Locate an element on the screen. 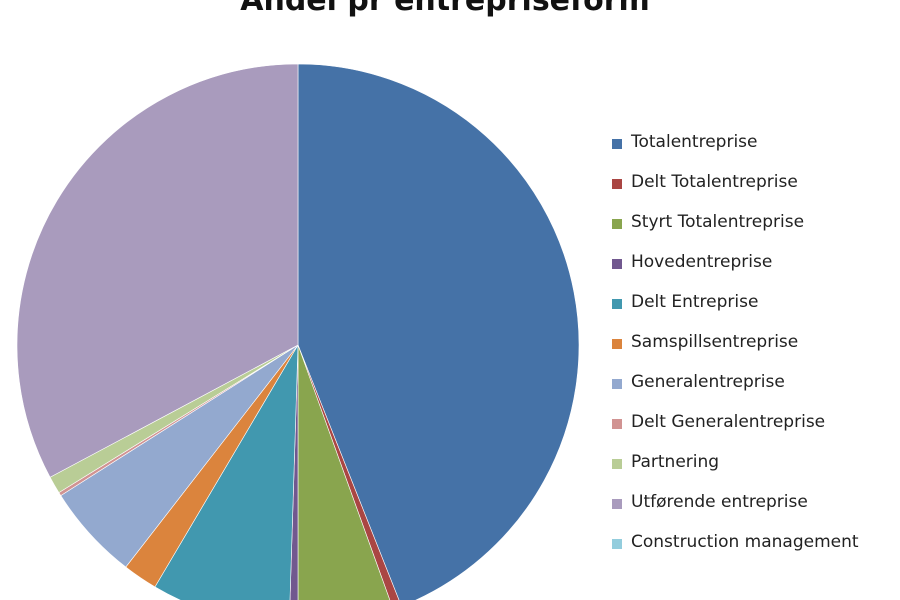 The image size is (900, 600). legend-item: Generalentreprise is located at coordinates (735, 392).